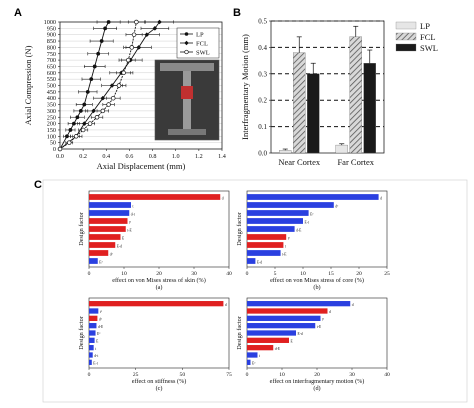 The width and height of the screenshot is (474, 408). What do you see at coordinates (222, 156) in the screenshot?
I see `x-tick-label: 1.4` at bounding box center [222, 156].